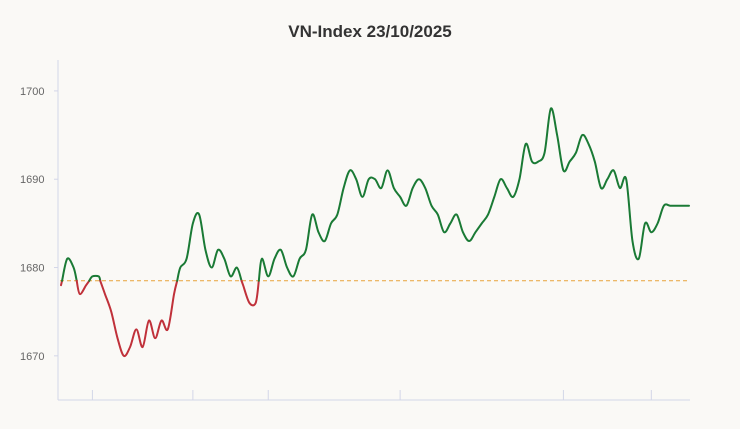 This screenshot has width=740, height=429. I want to click on y-tick-label-1690: 1690, so click(32, 180).